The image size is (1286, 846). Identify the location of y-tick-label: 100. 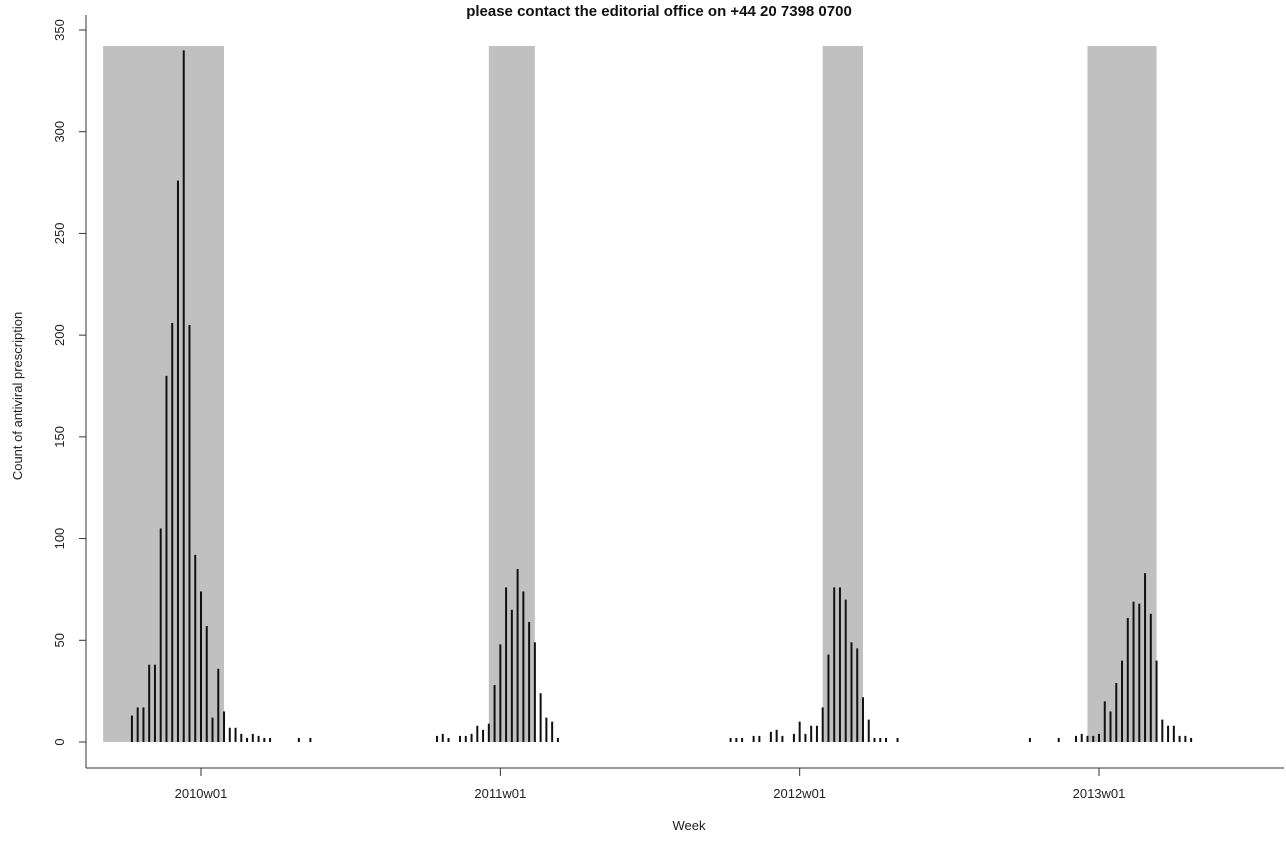
(59, 539).